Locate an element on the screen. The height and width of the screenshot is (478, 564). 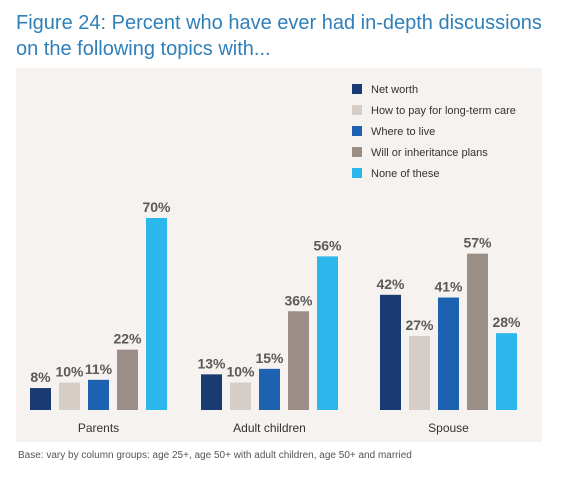
bar-value-label: 36% is located at coordinates (298, 300).